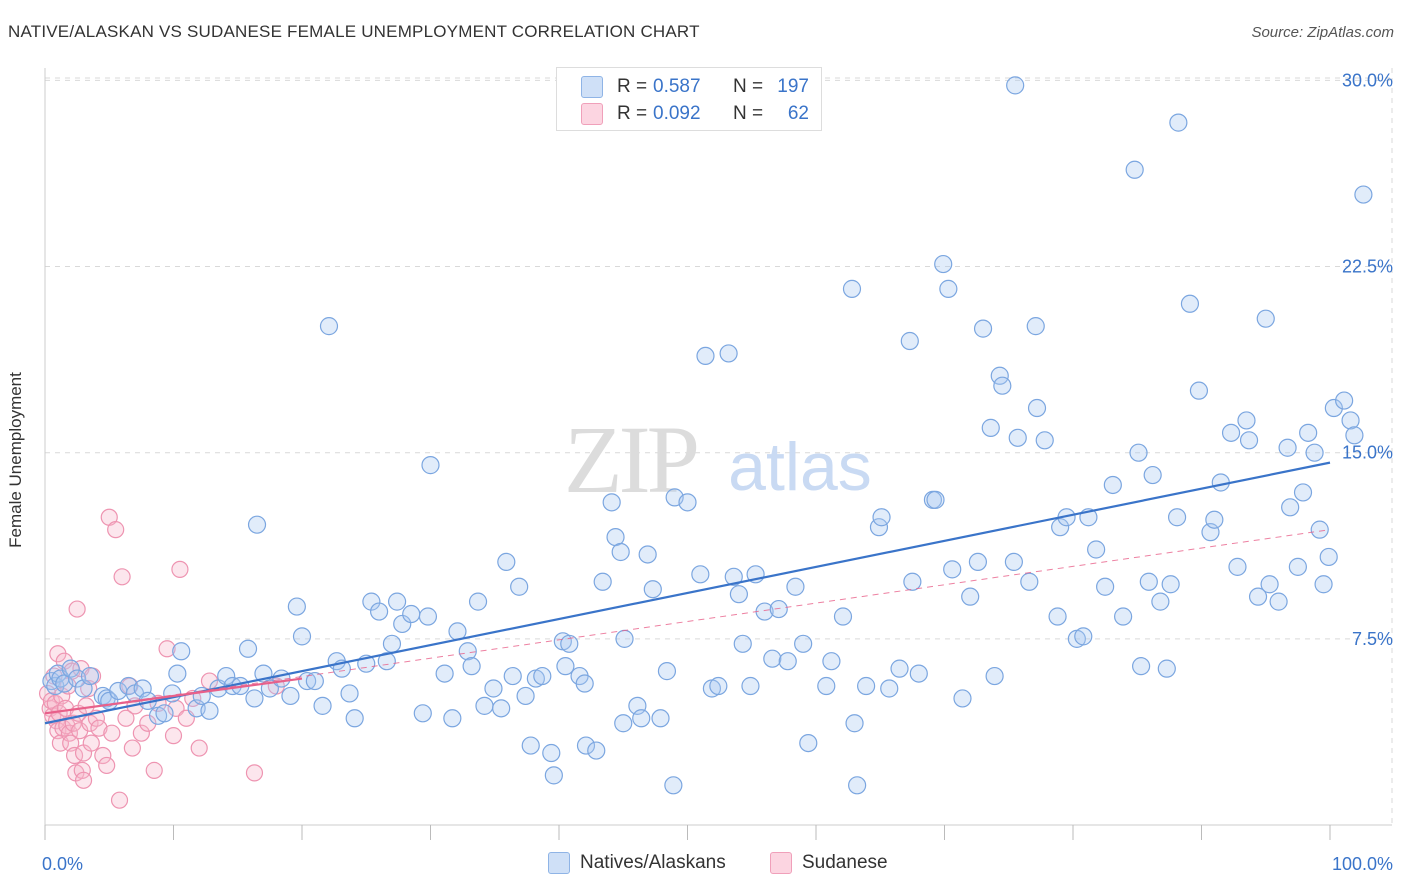 This screenshot has height=892, width=1406. Describe the element at coordinates (798, 113) in the screenshot. I see `legend-n-value: 62` at that location.